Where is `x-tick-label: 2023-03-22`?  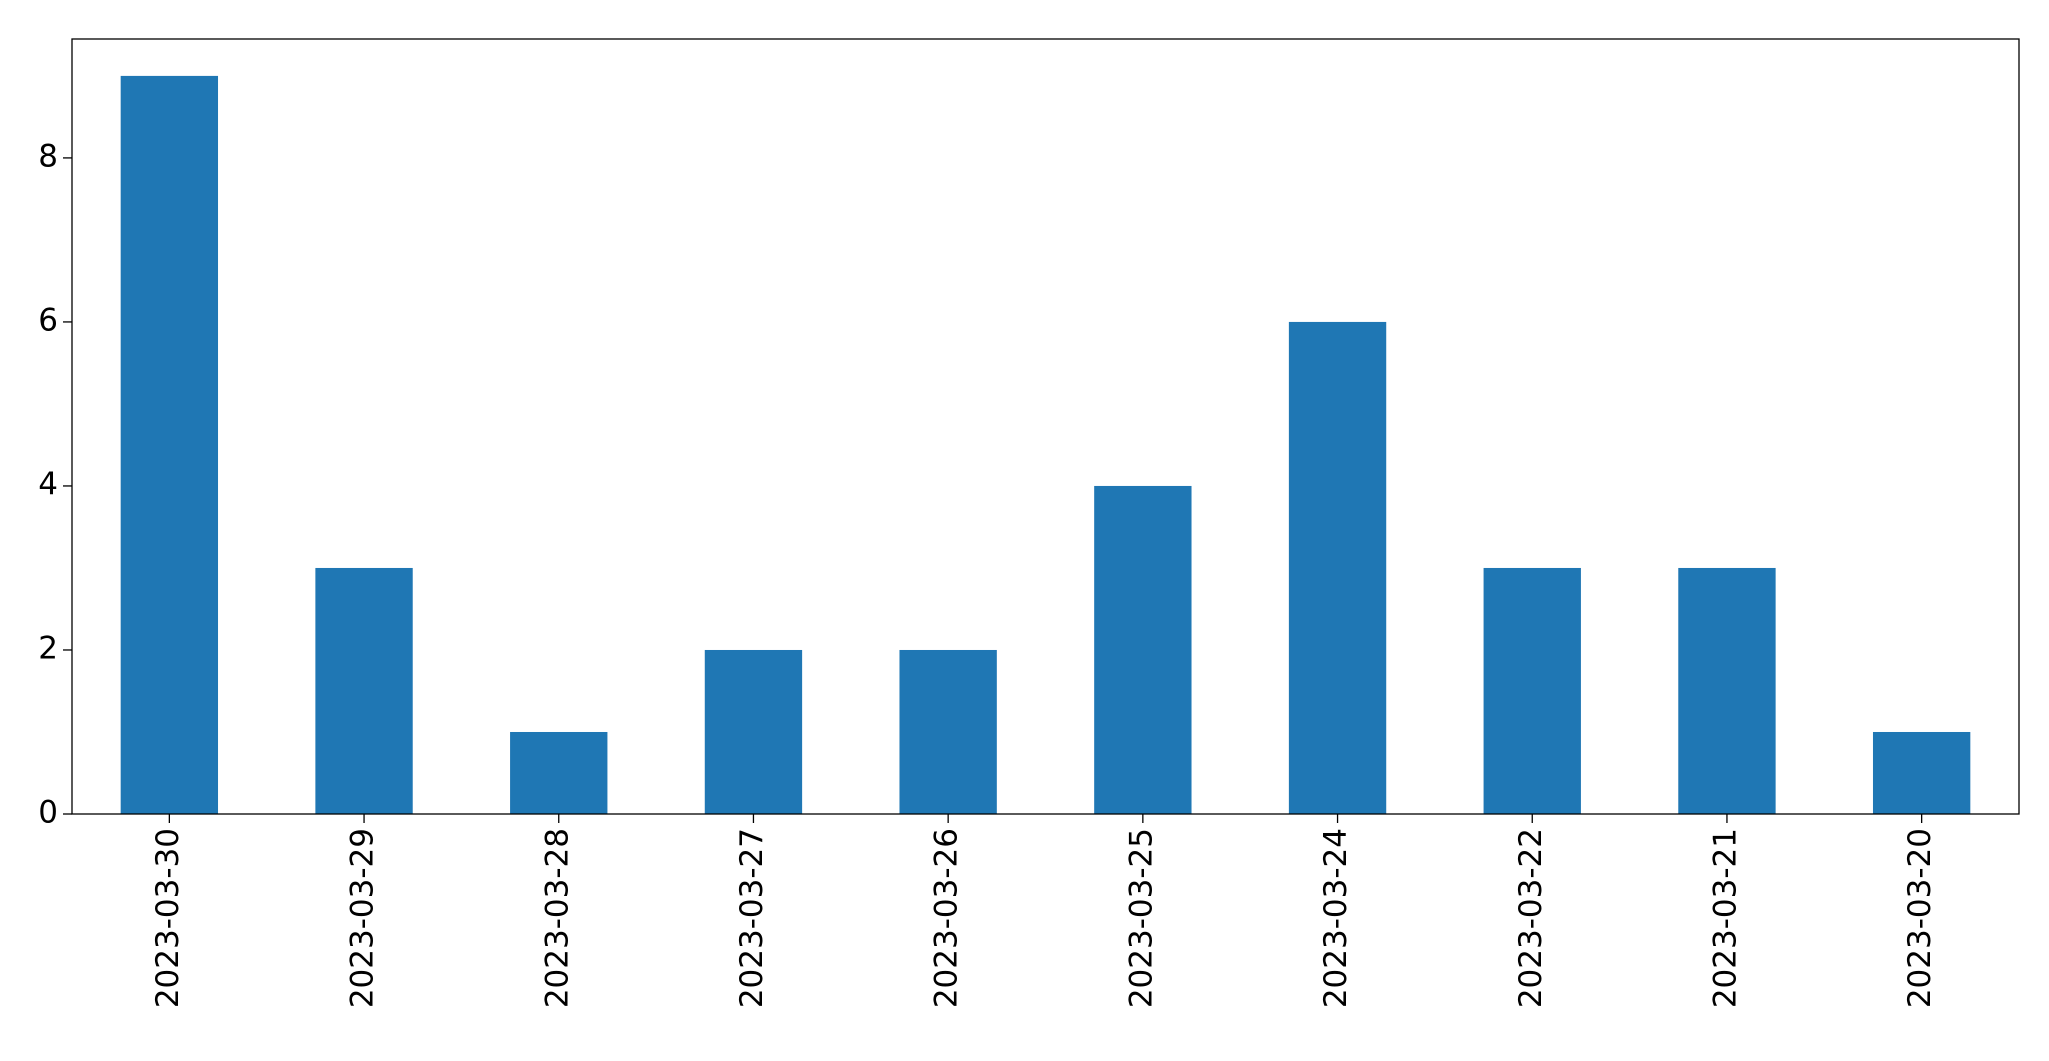
x-tick-label: 2023-03-22 is located at coordinates (1531, 918).